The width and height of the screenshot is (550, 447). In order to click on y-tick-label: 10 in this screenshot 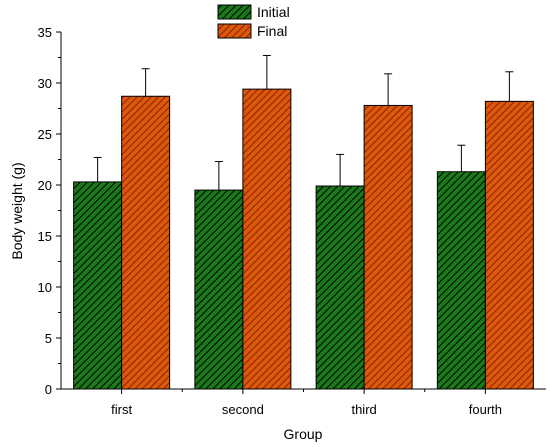, I will do `click(45, 287)`.